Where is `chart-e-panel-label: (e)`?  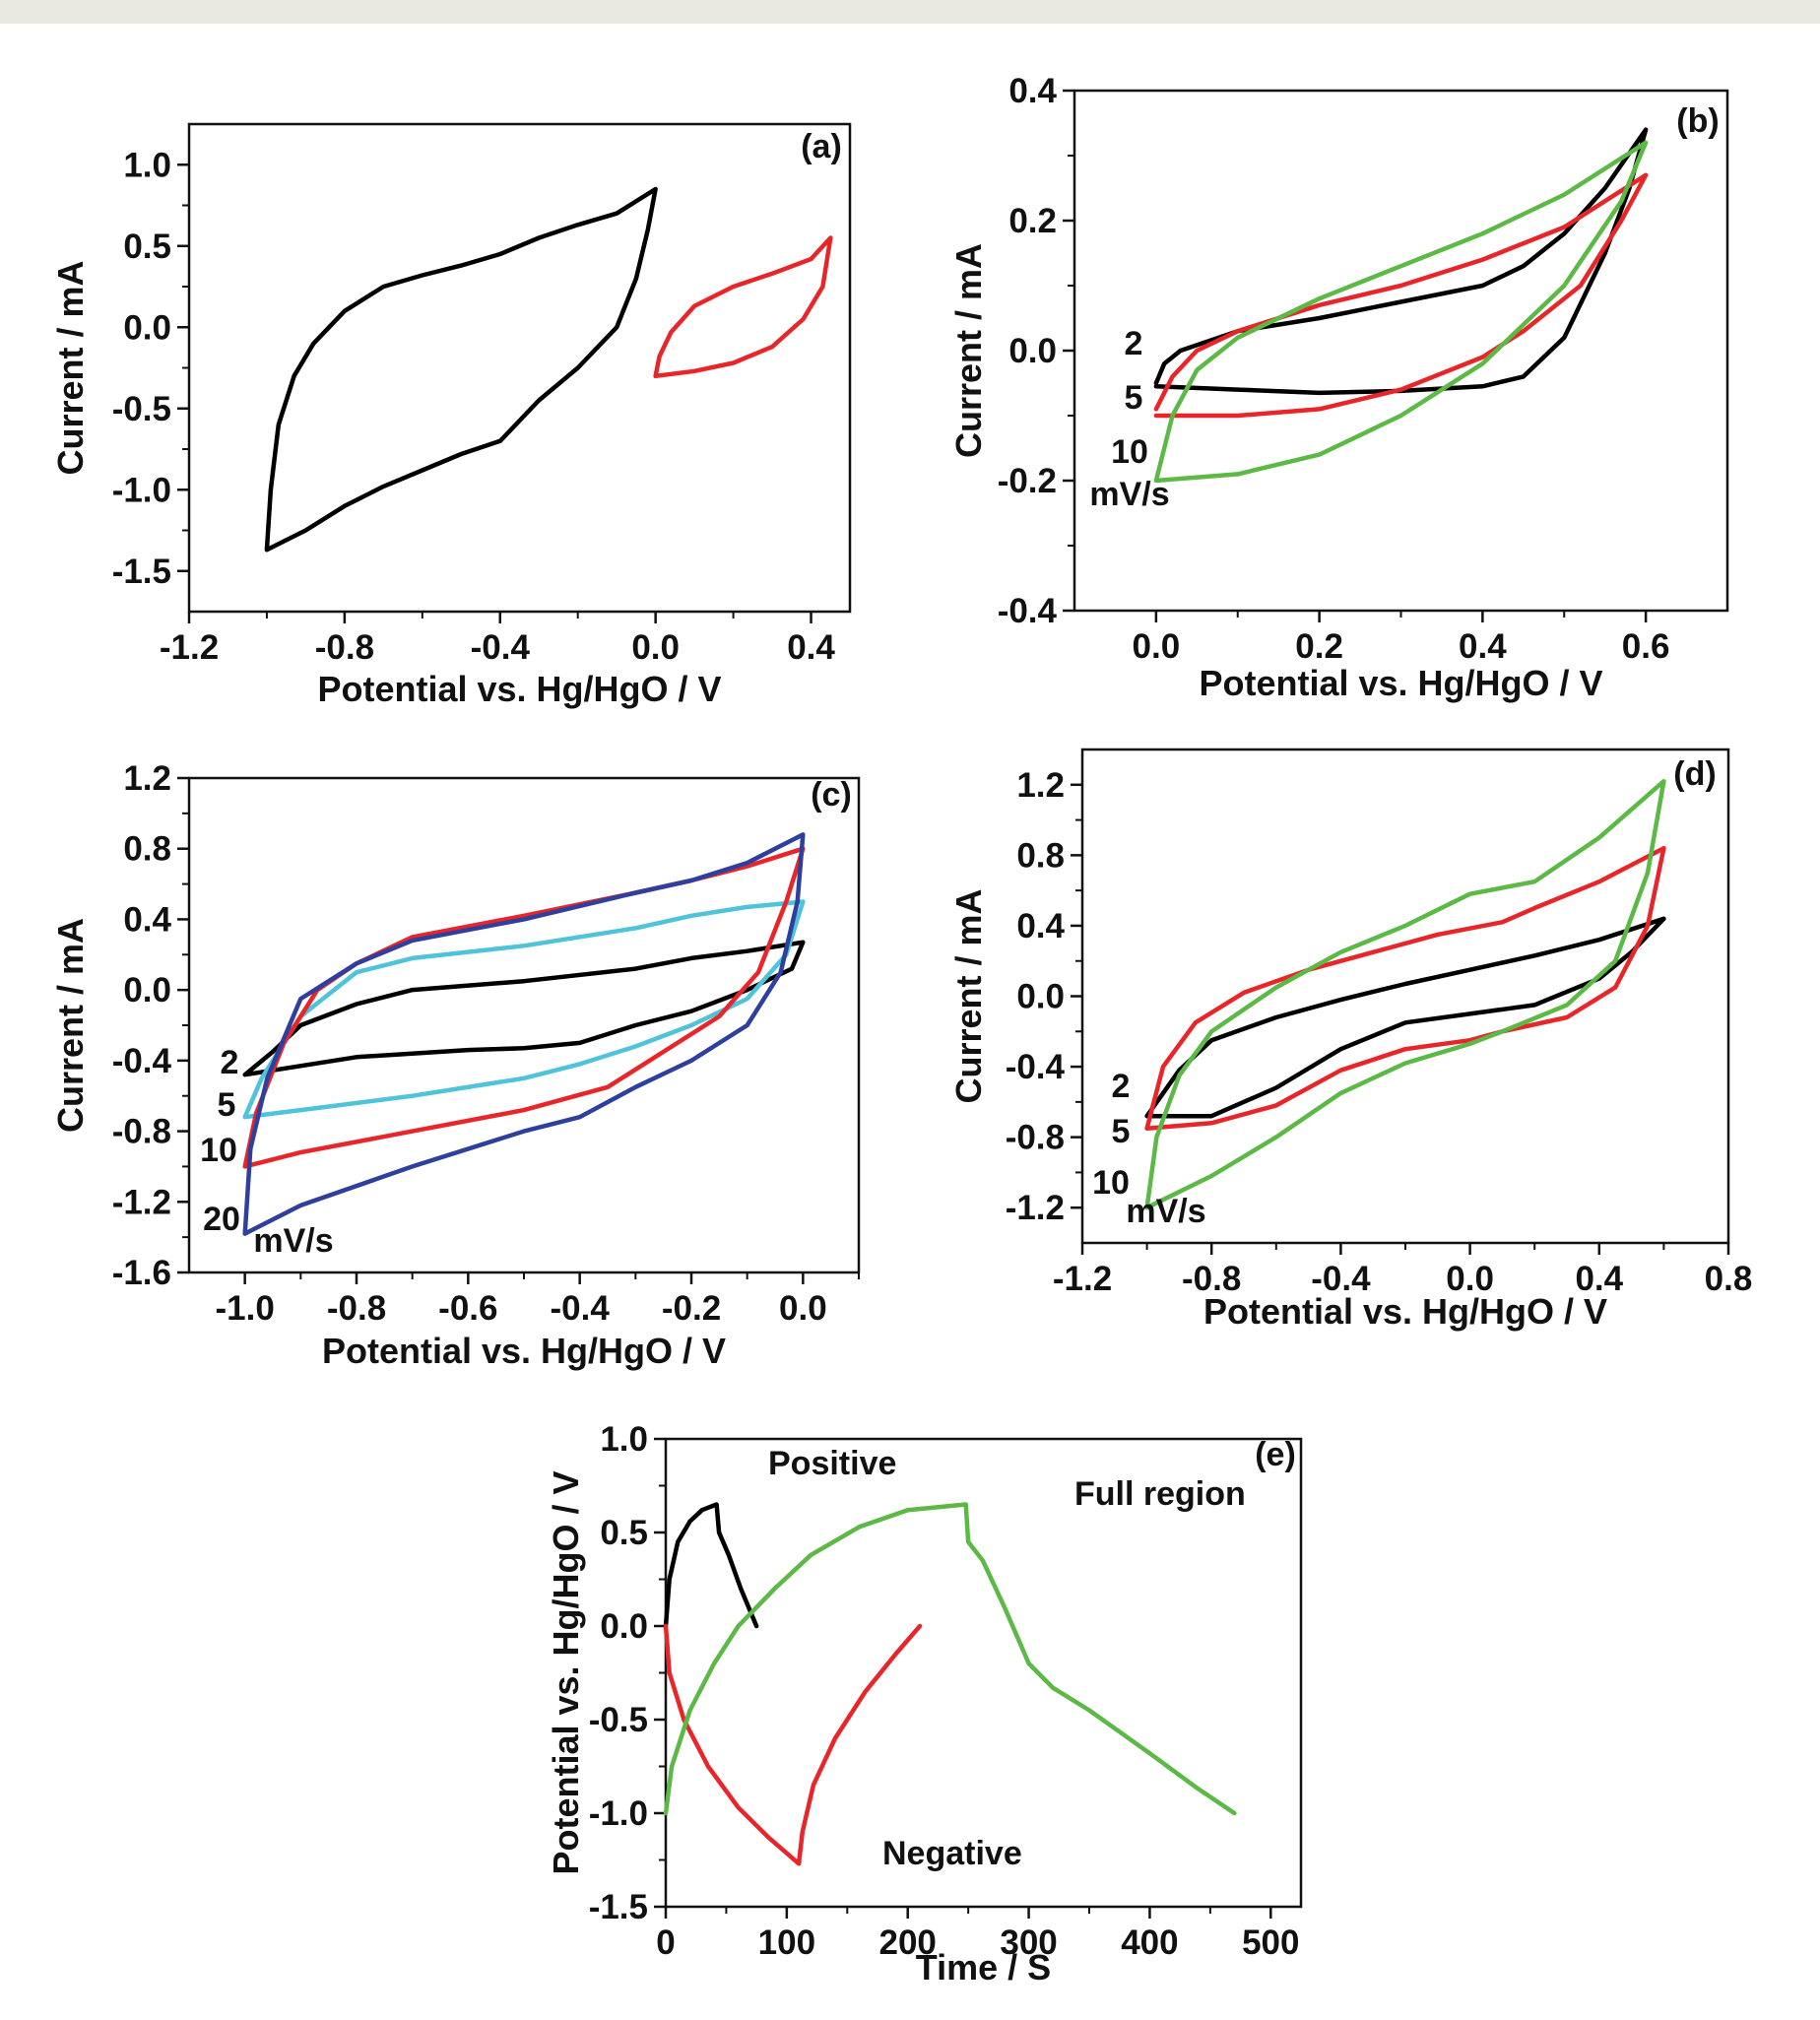 chart-e-panel-label: (e) is located at coordinates (1275, 1454).